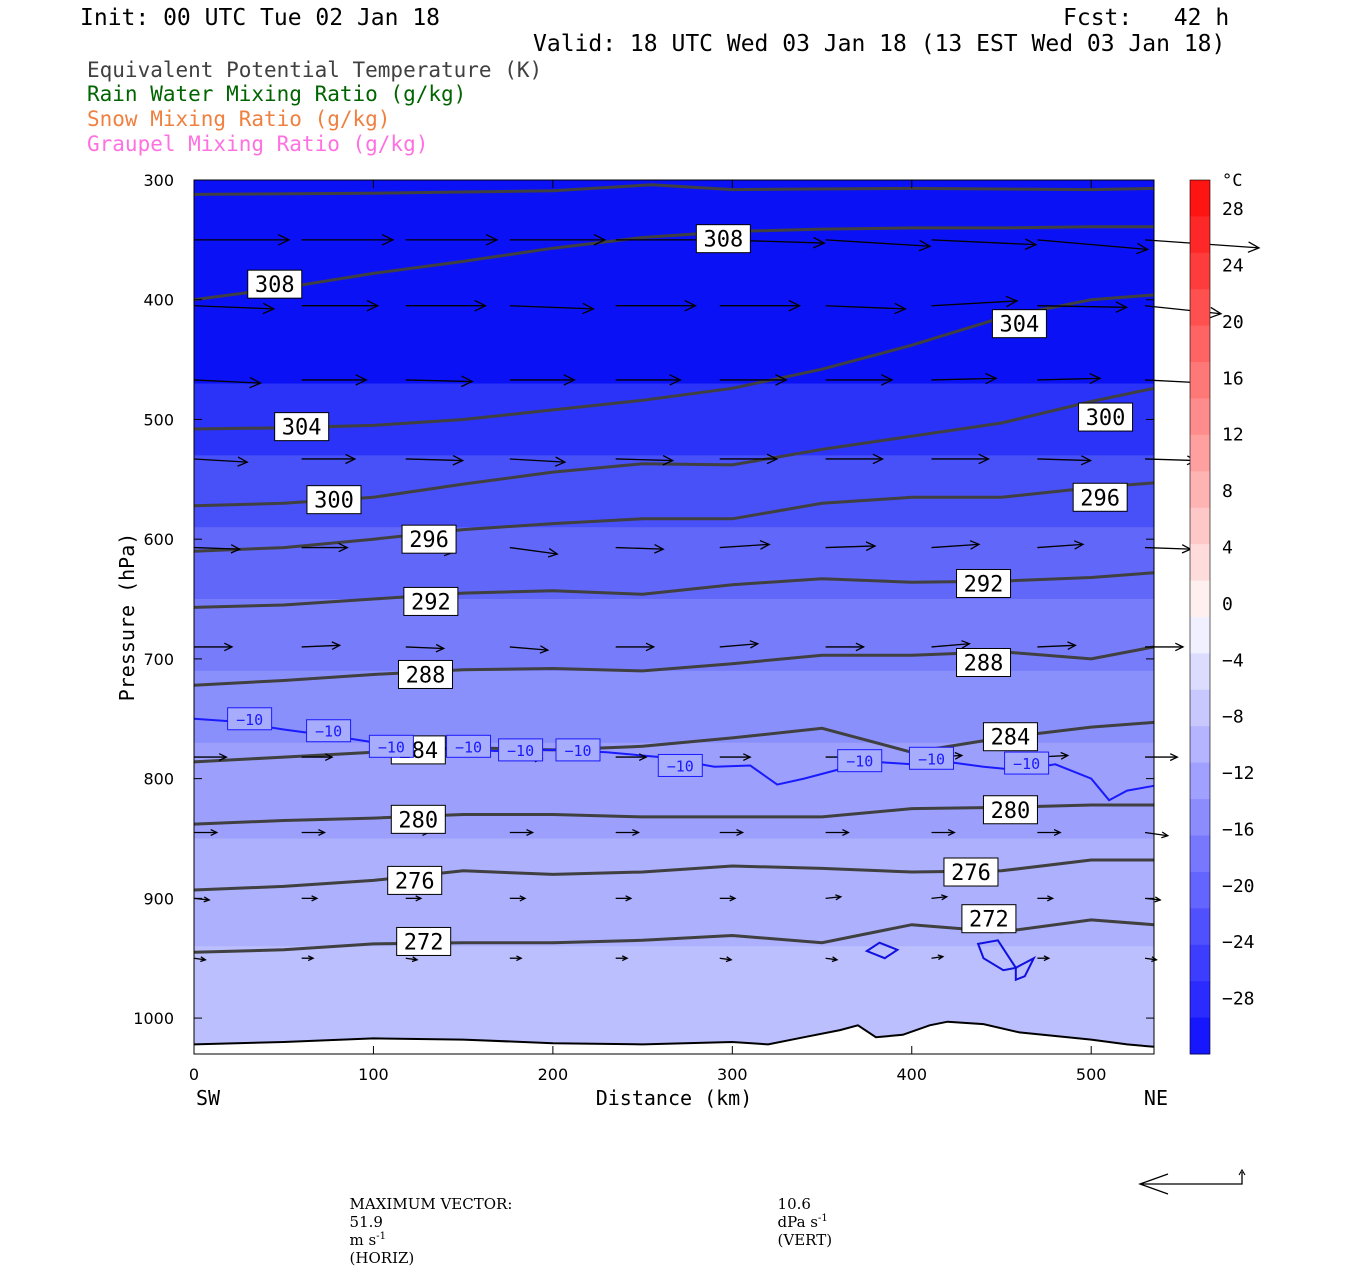  What do you see at coordinates (302, 428) in the screenshot?
I see `theta-e-label-304: 304` at bounding box center [302, 428].